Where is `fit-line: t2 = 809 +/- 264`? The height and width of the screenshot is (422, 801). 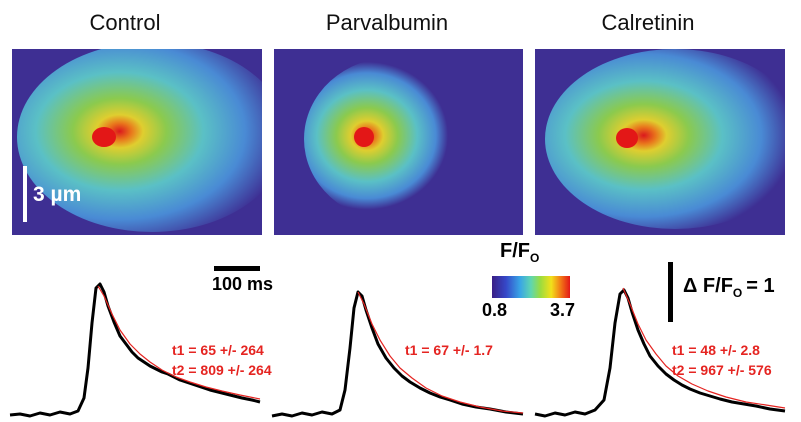
fit-line: t2 = 809 +/- 264 is located at coordinates (222, 370).